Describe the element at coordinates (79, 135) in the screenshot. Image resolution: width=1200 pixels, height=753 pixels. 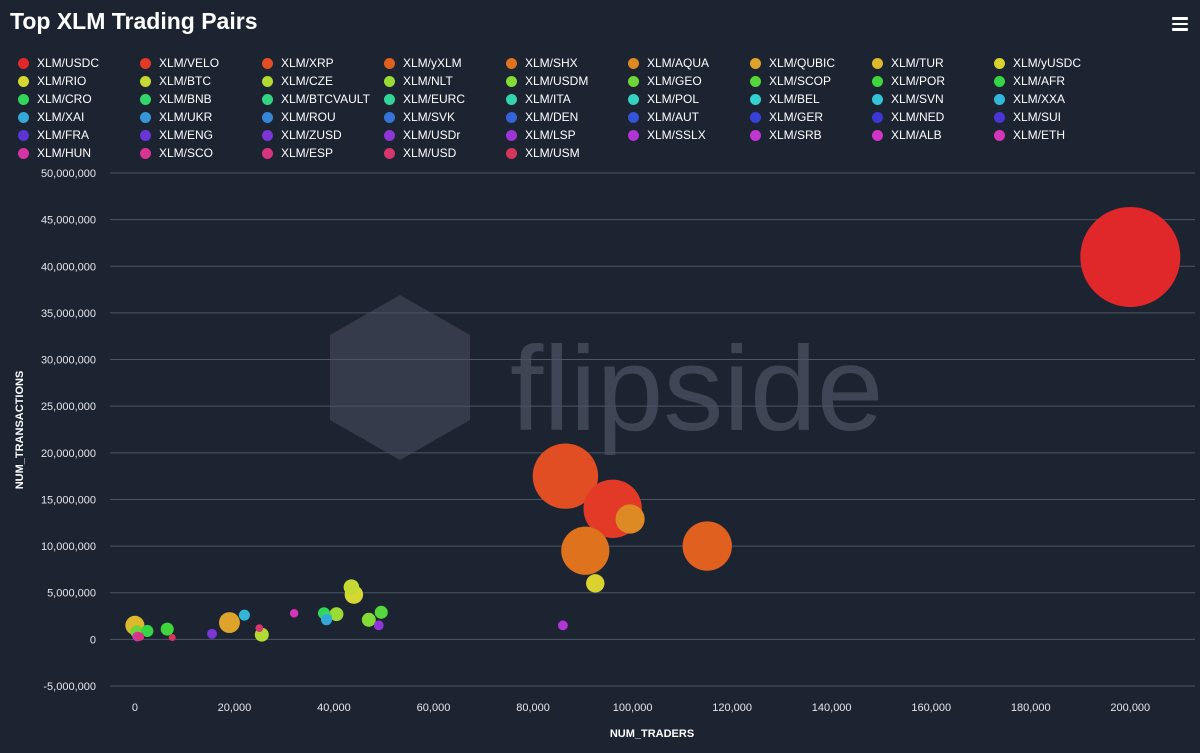
I see `legend-item: XLM/FRA` at that location.